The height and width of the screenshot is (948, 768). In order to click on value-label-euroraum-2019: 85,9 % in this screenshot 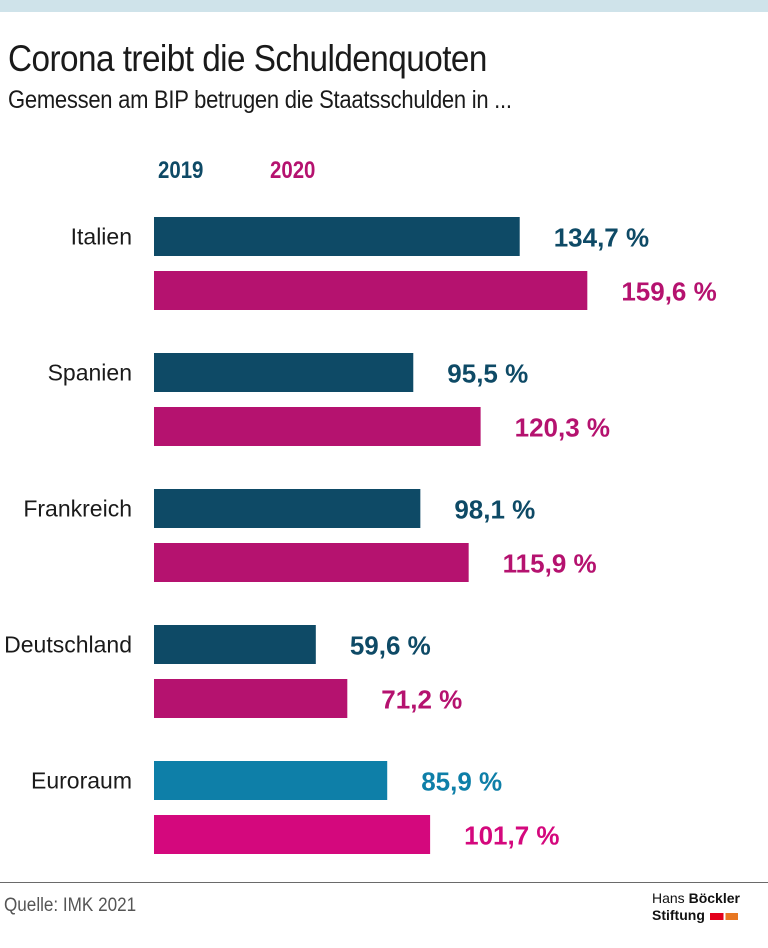, I will do `click(461, 782)`.